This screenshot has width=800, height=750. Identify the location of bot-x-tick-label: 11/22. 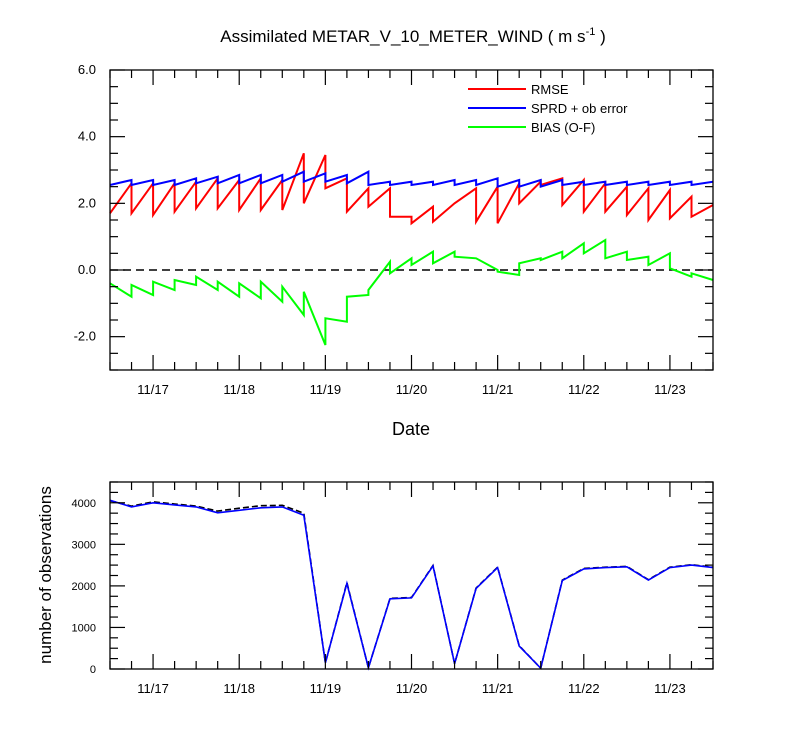
(584, 688).